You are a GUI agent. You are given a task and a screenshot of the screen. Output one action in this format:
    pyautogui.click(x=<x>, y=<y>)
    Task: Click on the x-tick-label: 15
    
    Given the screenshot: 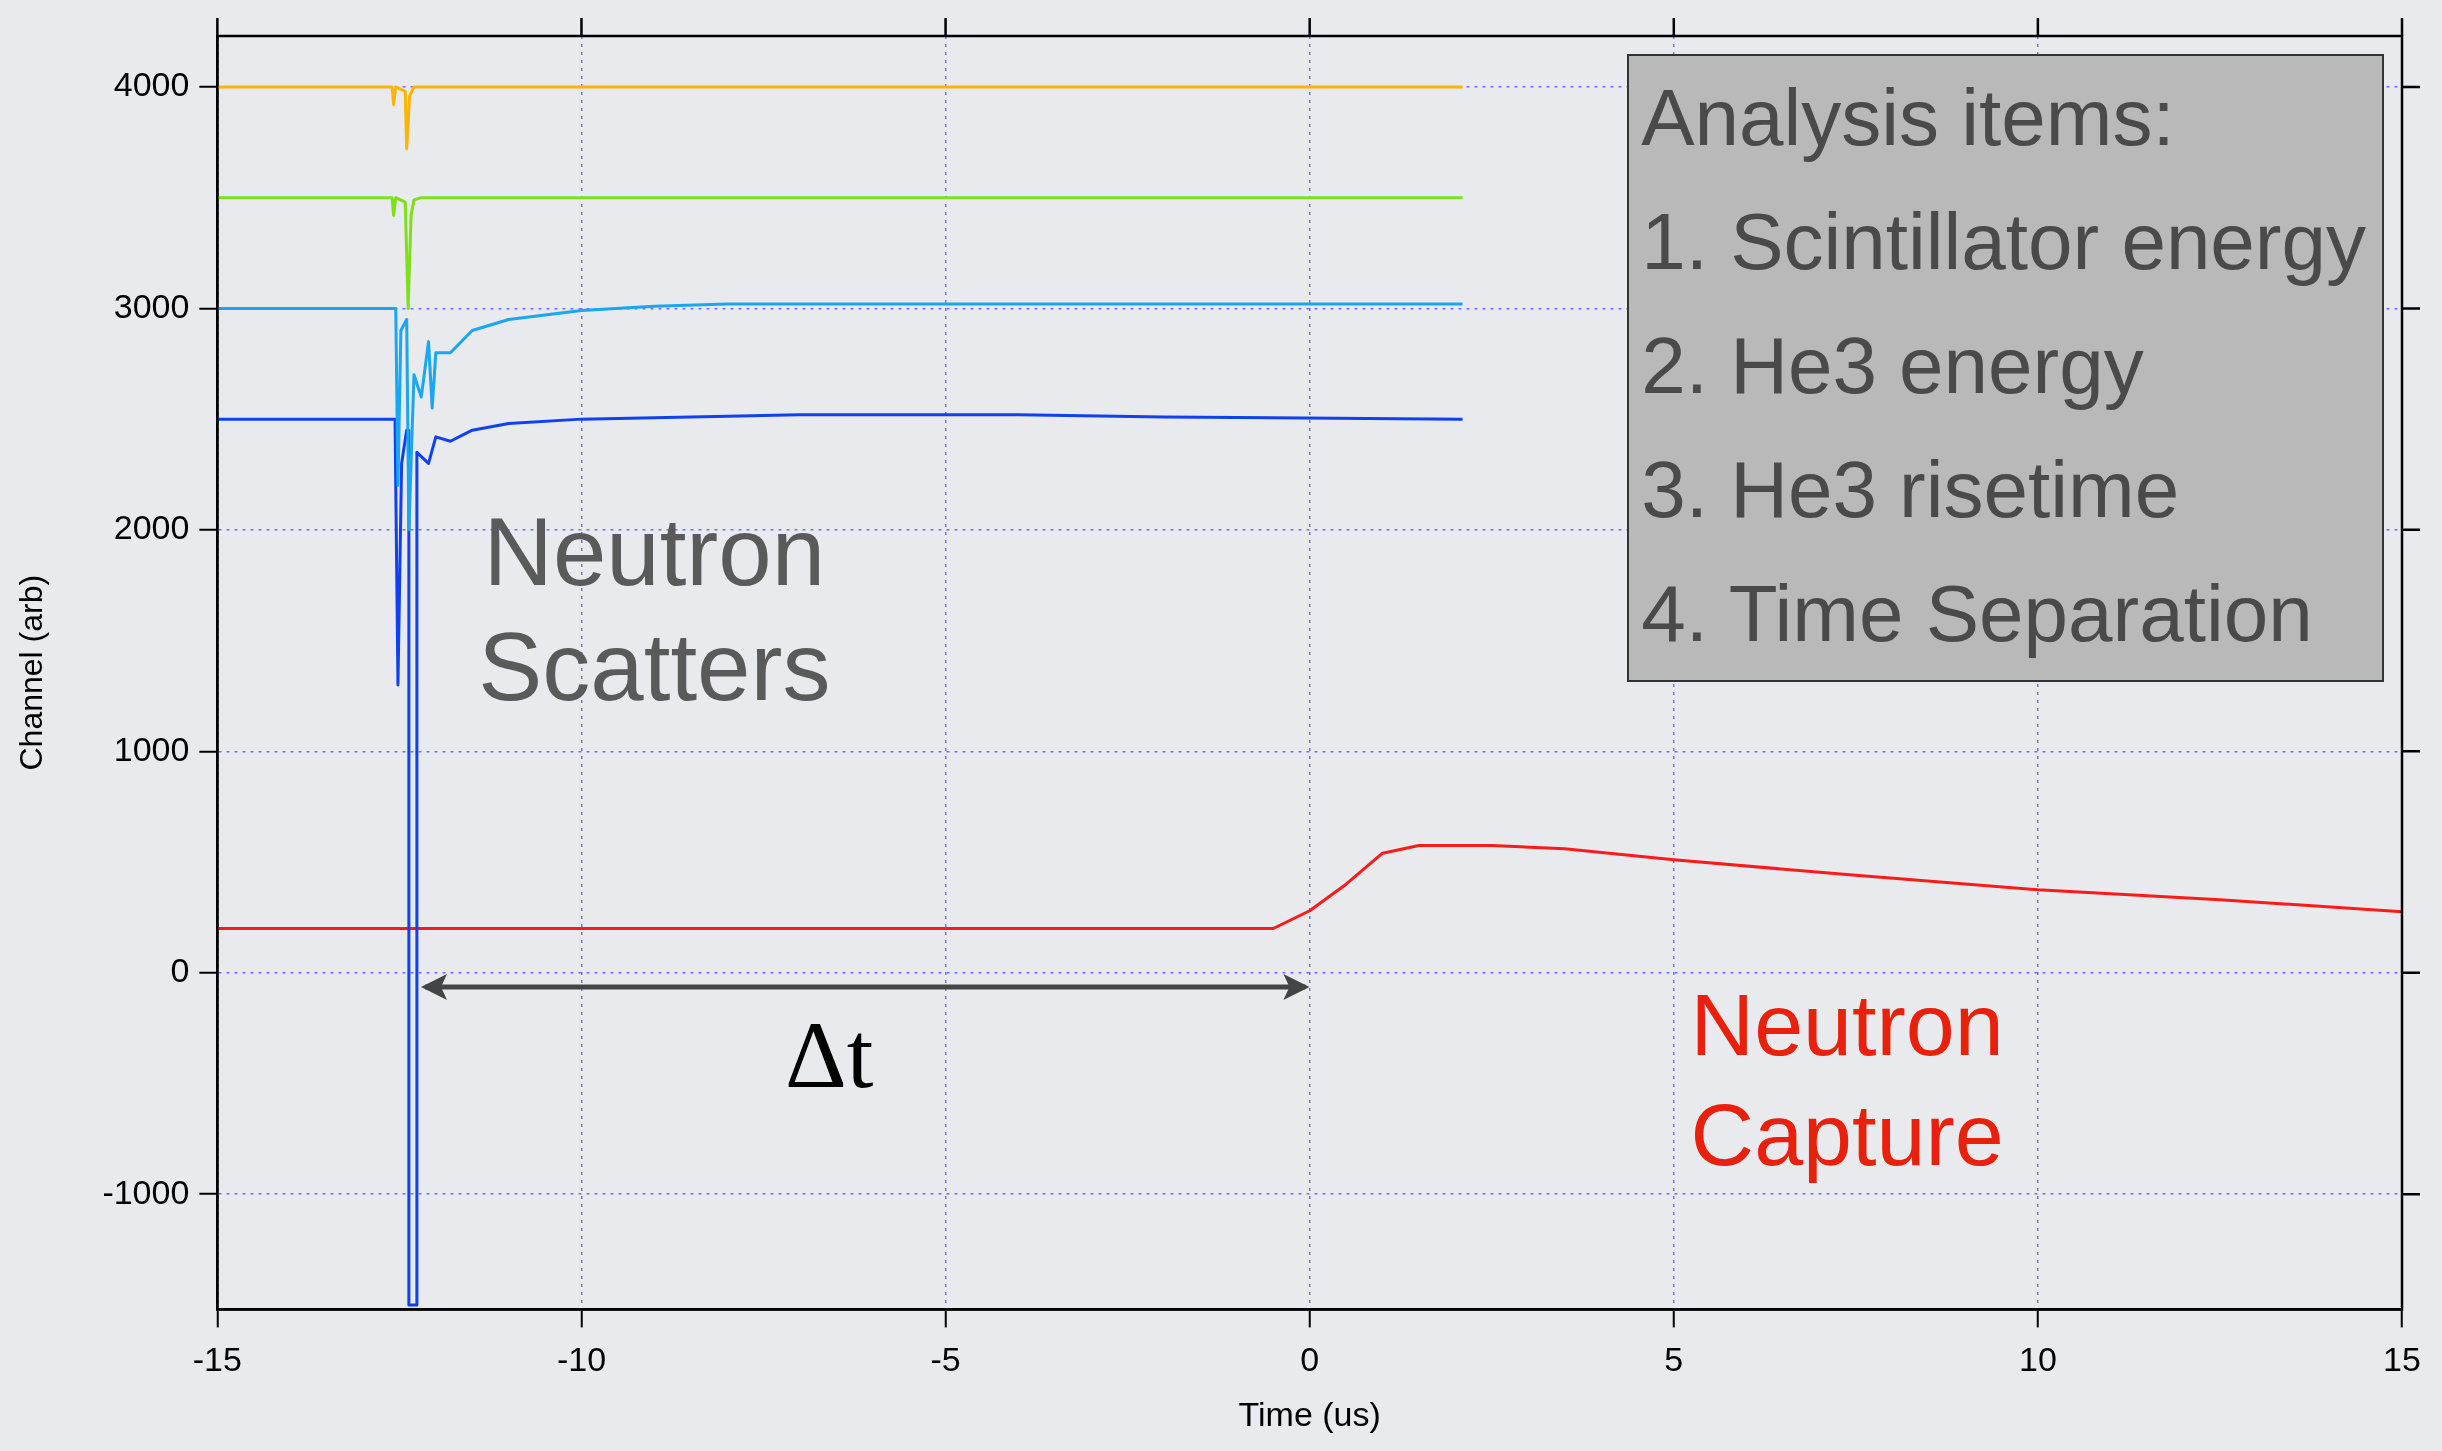 What is the action you would take?
    pyautogui.click(x=2402, y=1359)
    